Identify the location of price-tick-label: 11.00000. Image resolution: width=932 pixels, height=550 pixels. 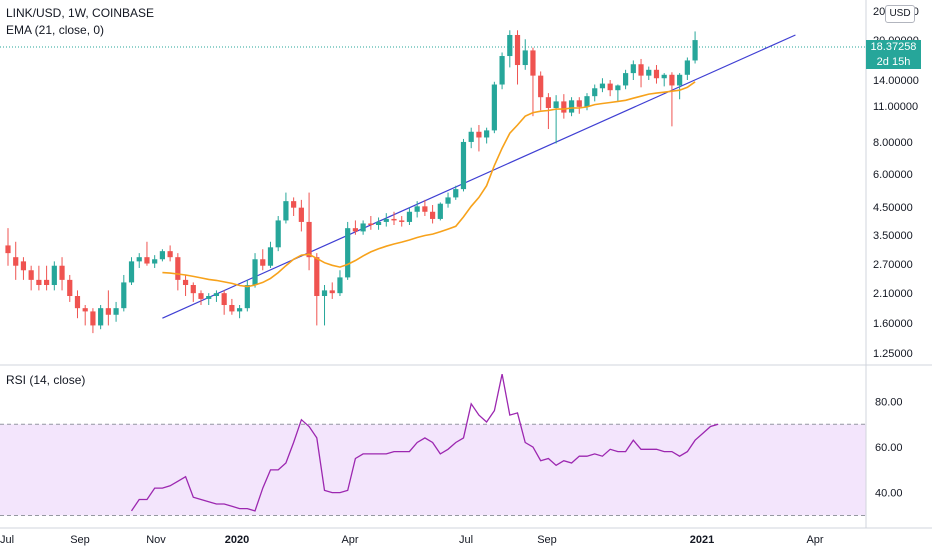
(895, 107).